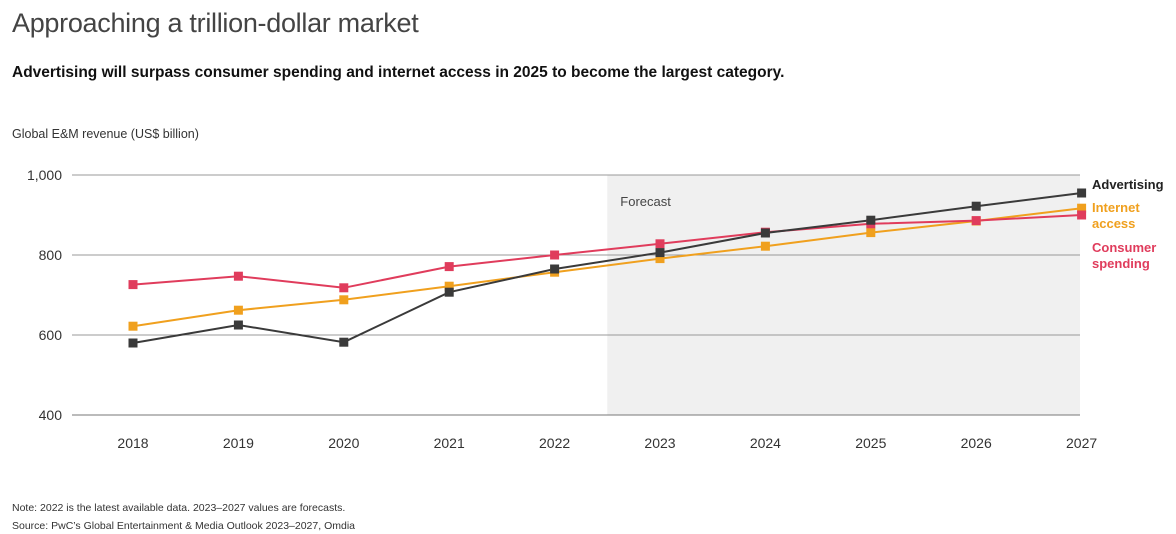  I want to click on y-tick-label: 600, so click(51, 335).